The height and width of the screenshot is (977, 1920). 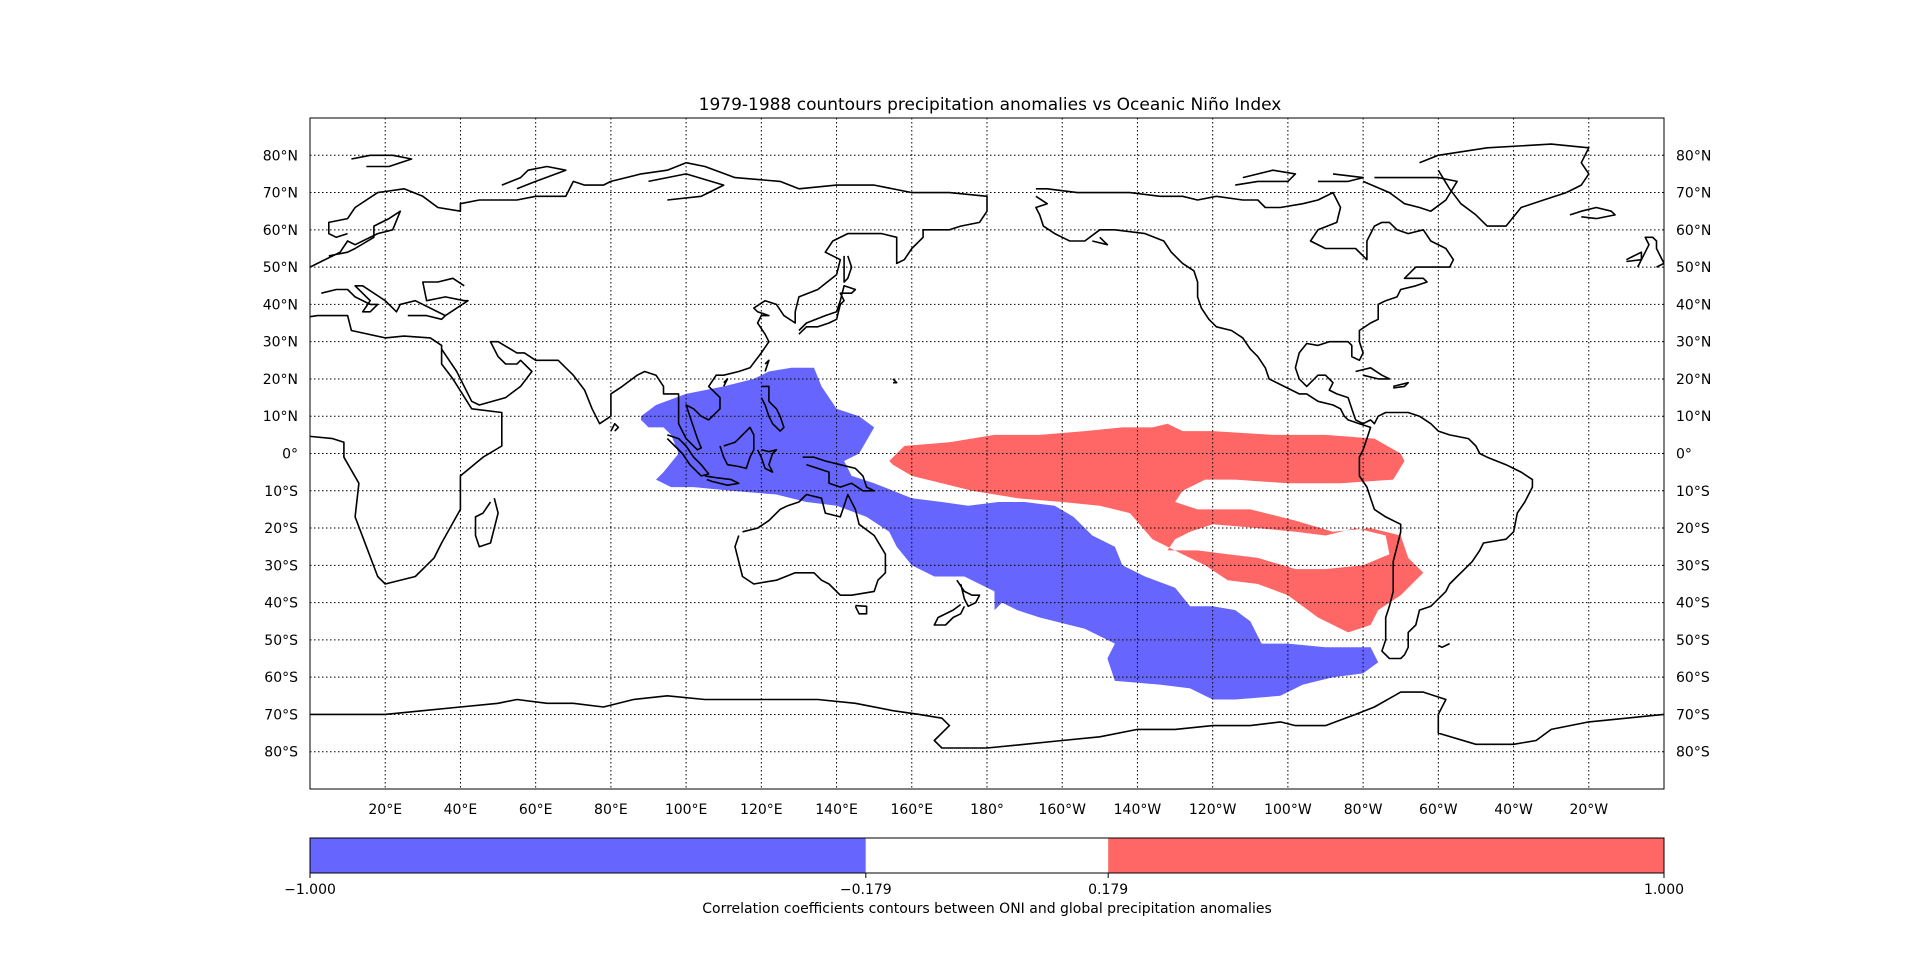 I want to click on lat-tick-label-left: 0°, so click(x=290, y=455).